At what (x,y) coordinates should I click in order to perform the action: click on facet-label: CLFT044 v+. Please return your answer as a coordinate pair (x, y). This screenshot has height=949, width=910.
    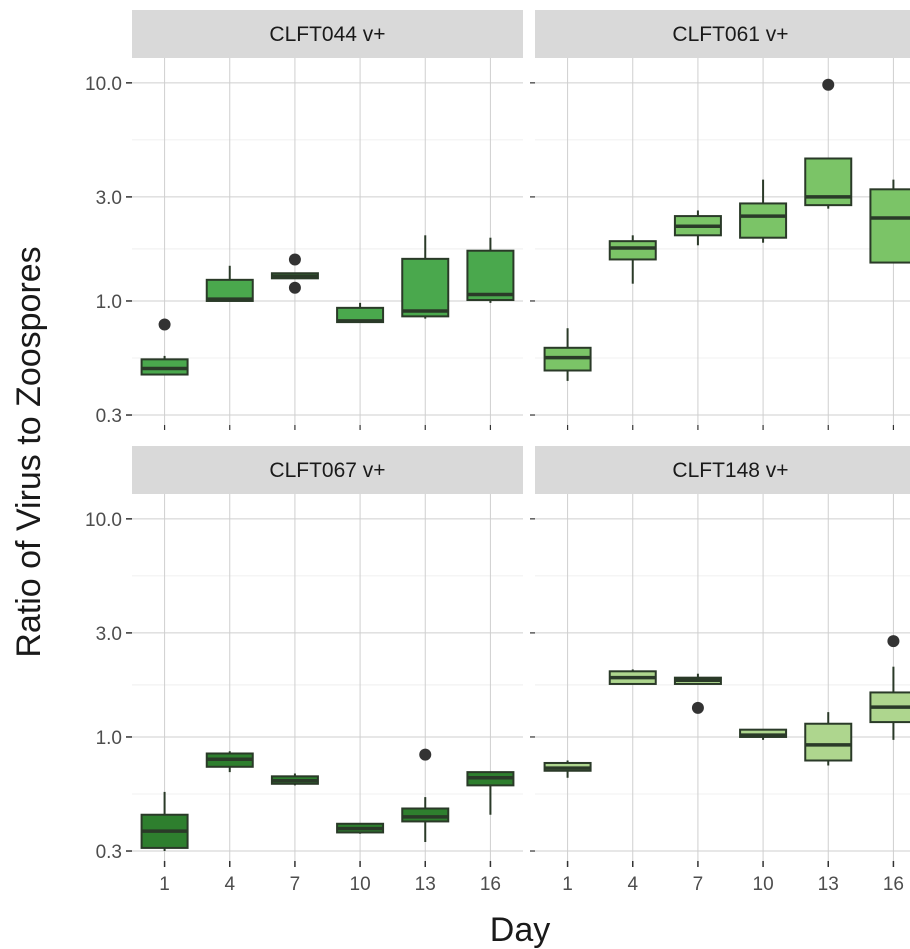
    Looking at the image, I should click on (327, 34).